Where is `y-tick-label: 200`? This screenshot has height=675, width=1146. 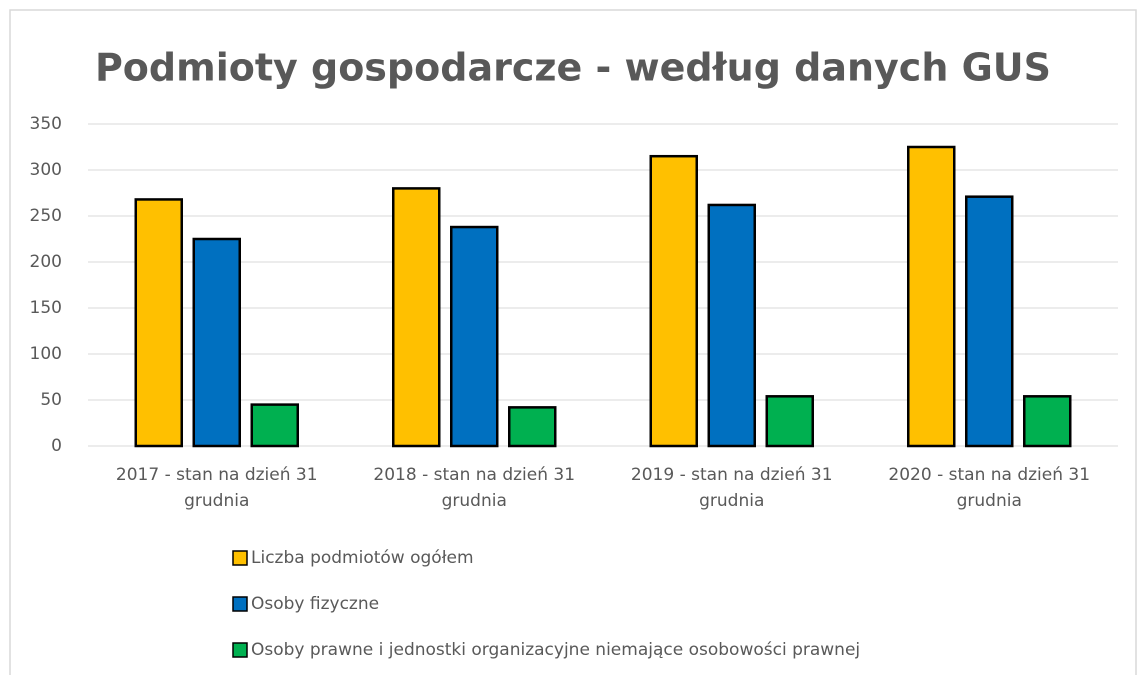
y-tick-label: 200 is located at coordinates (46, 262).